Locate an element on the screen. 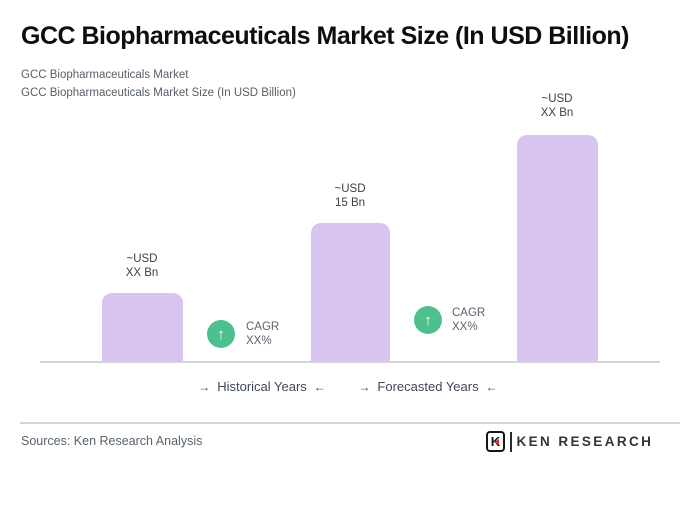 The image size is (700, 520). logo-red-arrow-icon is located at coordinates (496, 441).